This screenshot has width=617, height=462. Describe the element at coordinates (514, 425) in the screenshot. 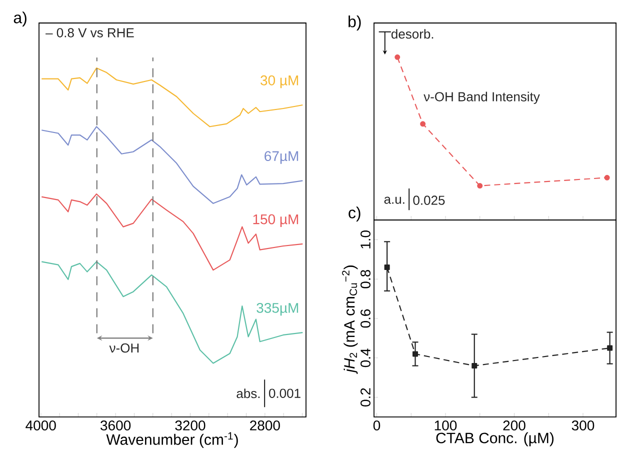

I see `x-tick-label: 200` at that location.